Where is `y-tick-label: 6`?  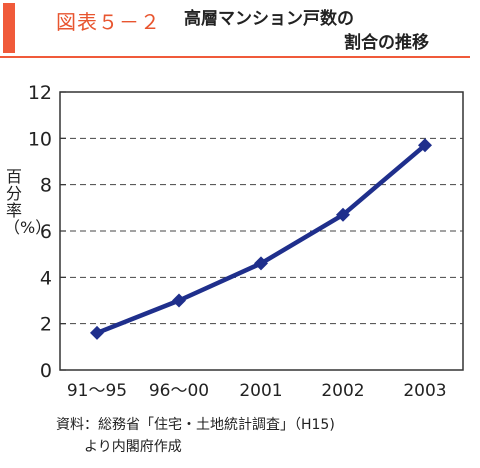 y-tick-label: 6 is located at coordinates (46, 232).